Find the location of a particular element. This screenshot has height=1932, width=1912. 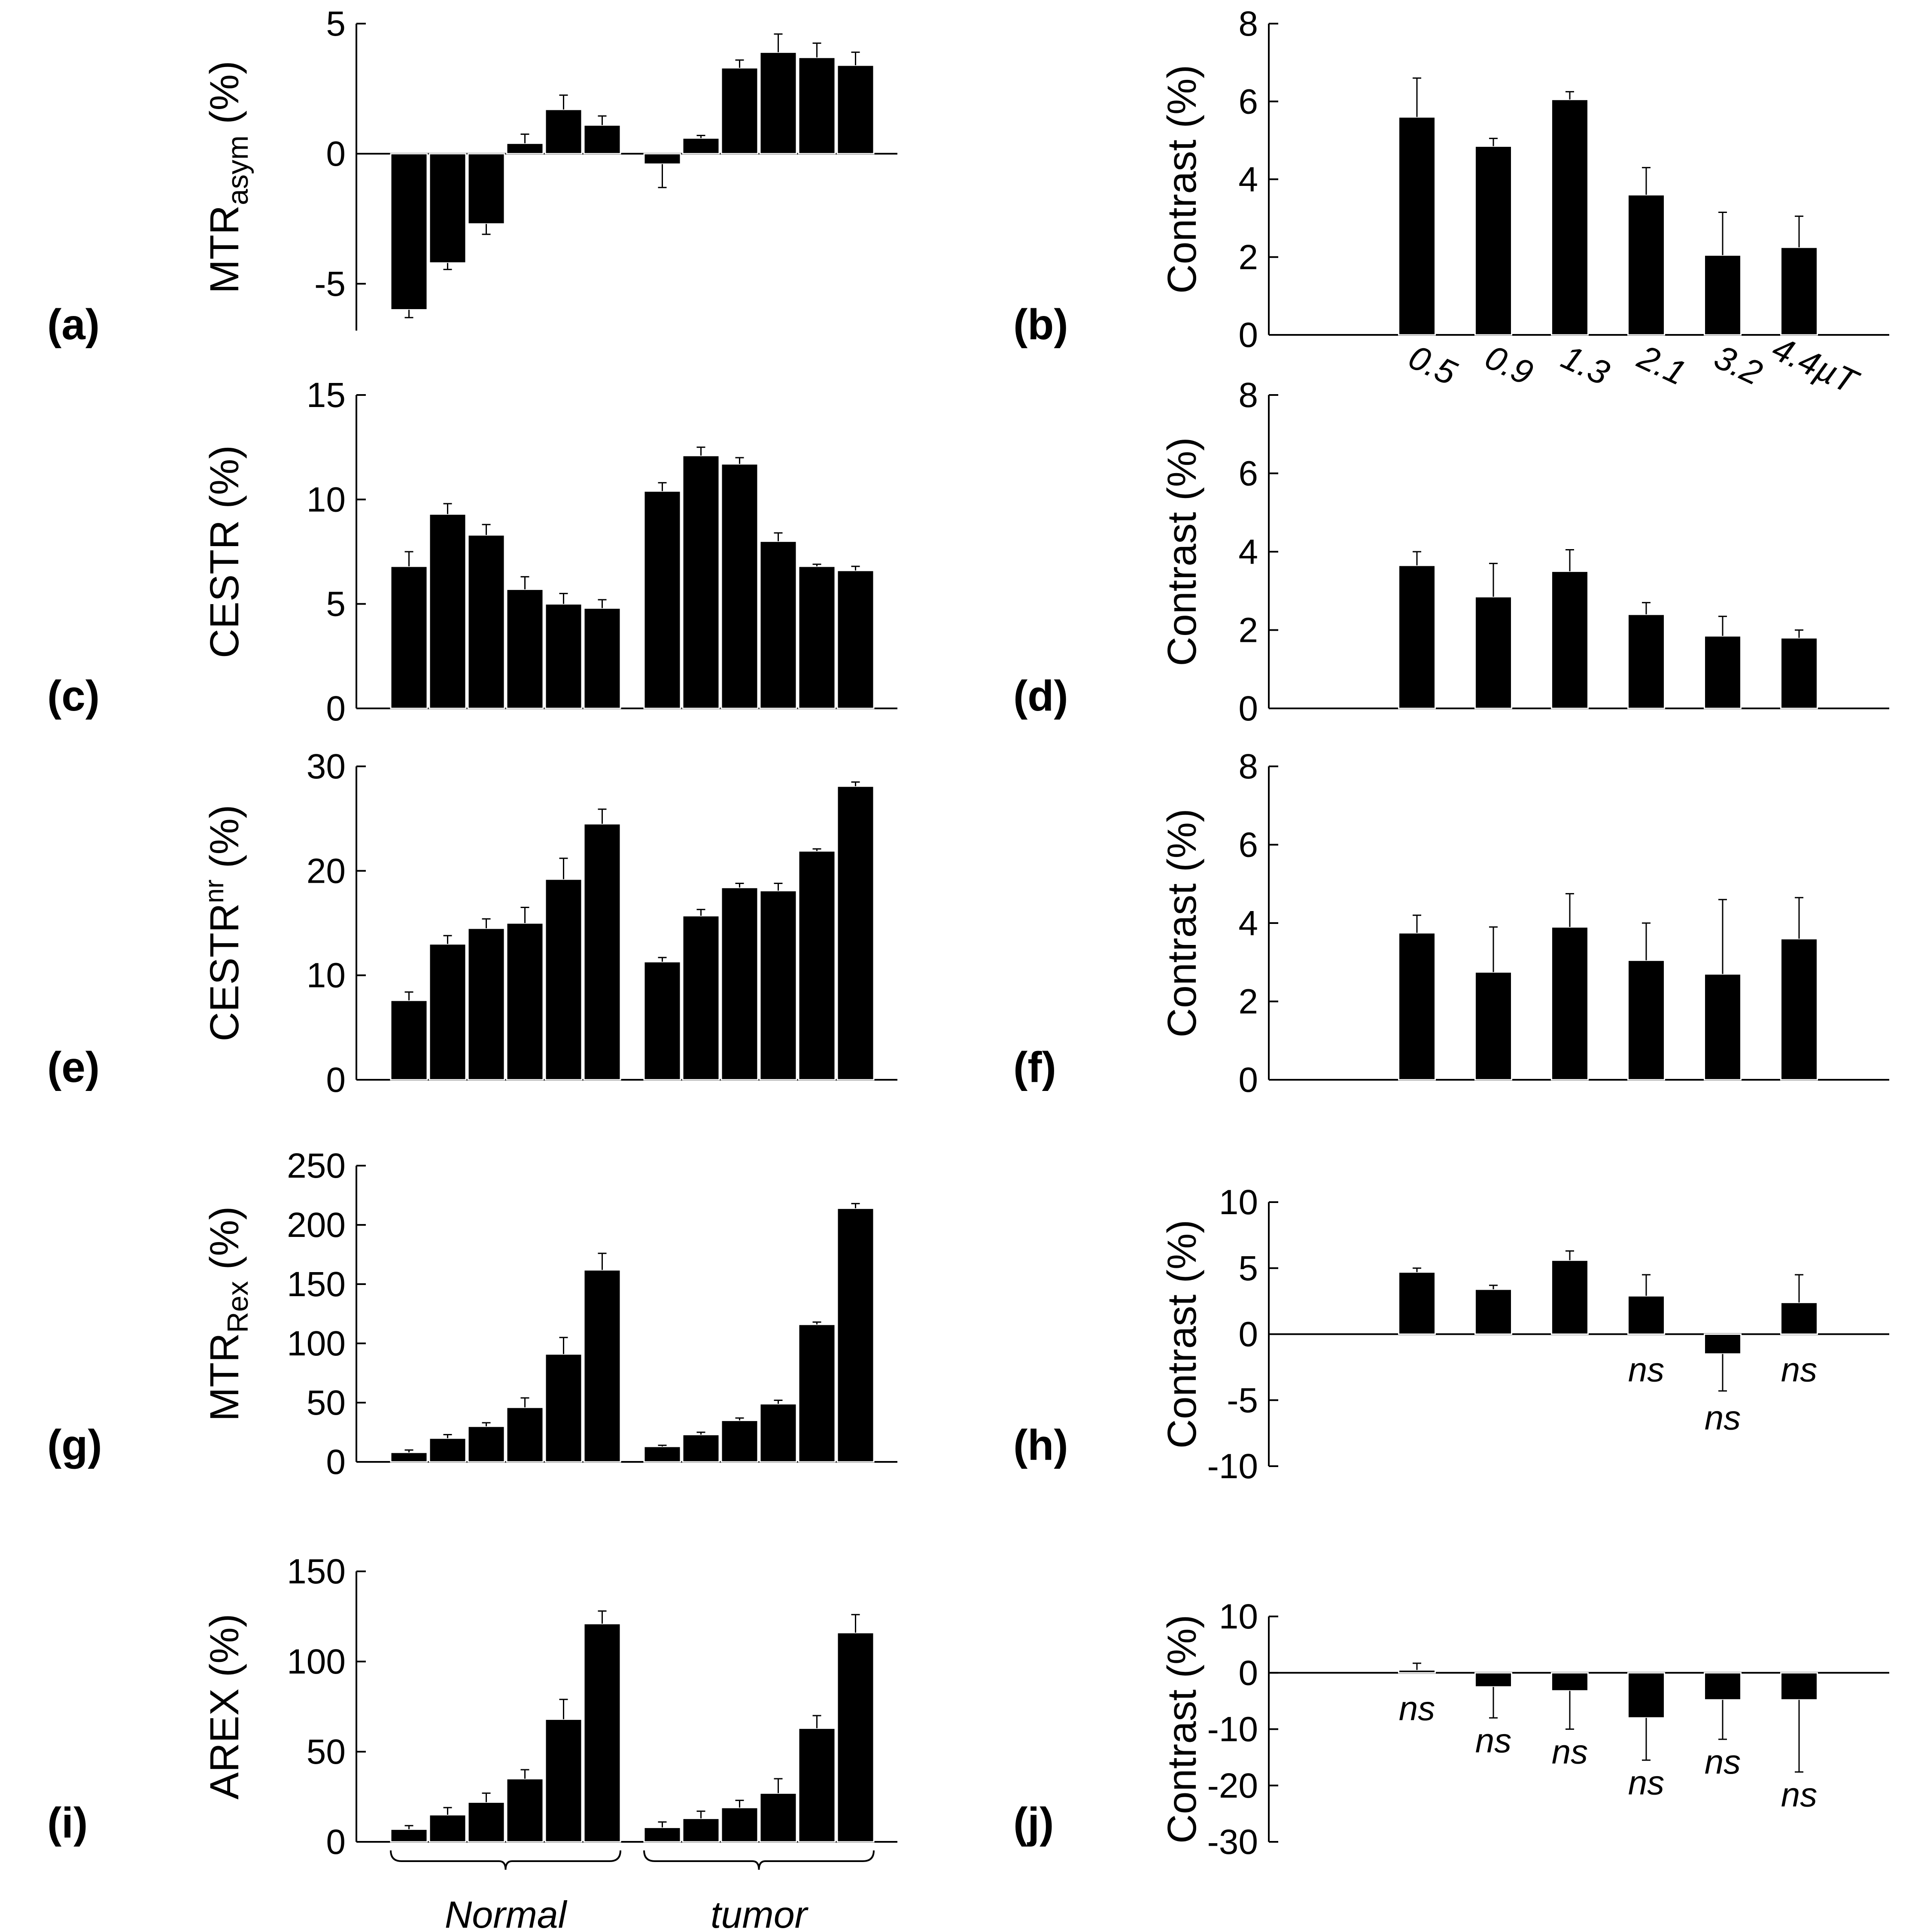

panel-label: (i) is located at coordinates (68, 1823).